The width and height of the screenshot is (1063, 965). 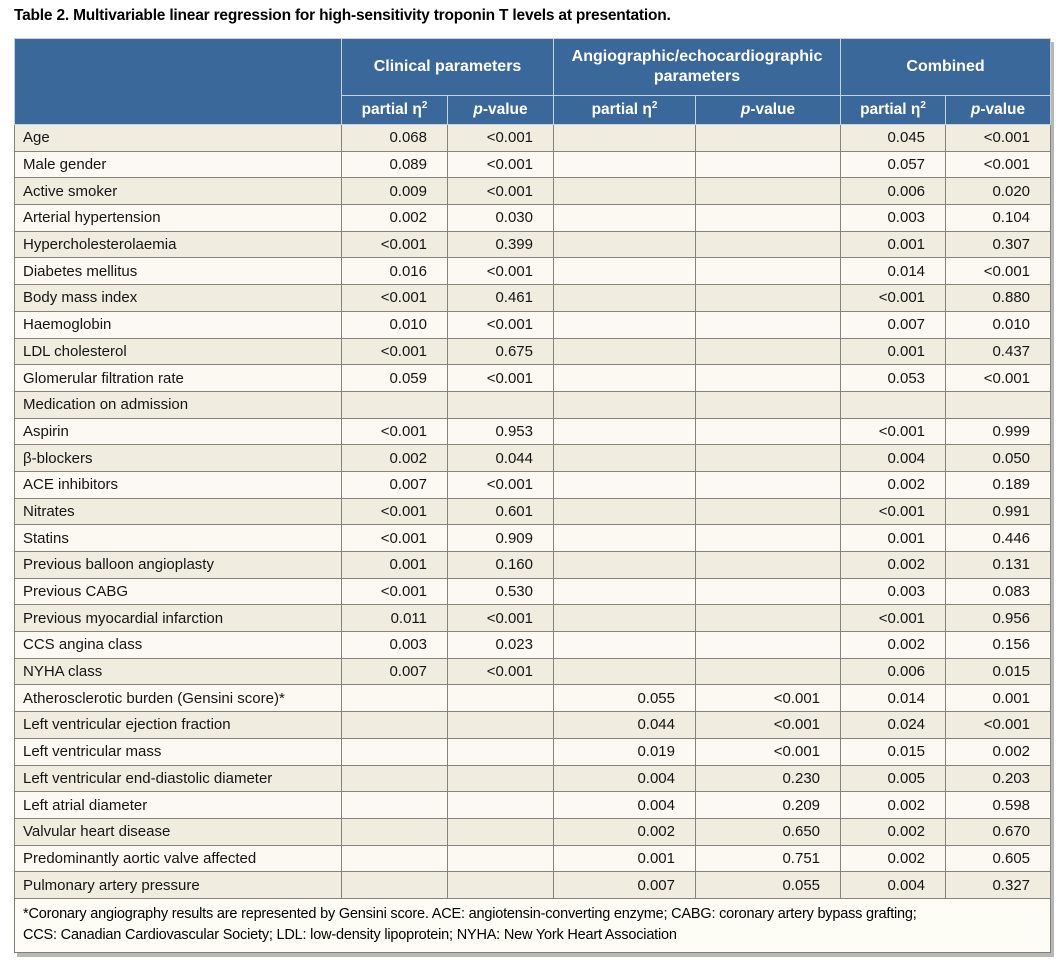 I want to click on value-cell: 0.050, so click(x=998, y=458).